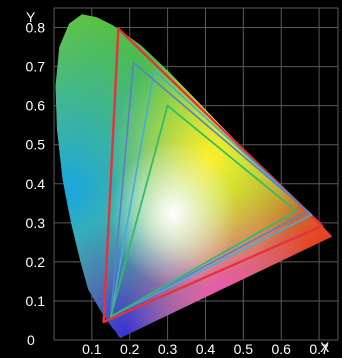 The image size is (342, 358). What do you see at coordinates (36, 262) in the screenshot?
I see `y-tick-label-1: 0.2` at bounding box center [36, 262].